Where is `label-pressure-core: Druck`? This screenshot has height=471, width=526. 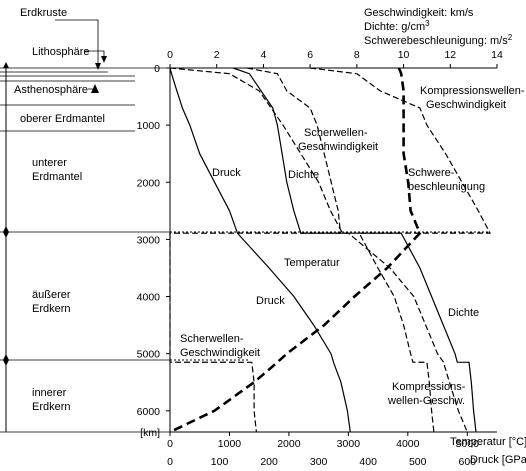 label-pressure-core: Druck is located at coordinates (270, 301).